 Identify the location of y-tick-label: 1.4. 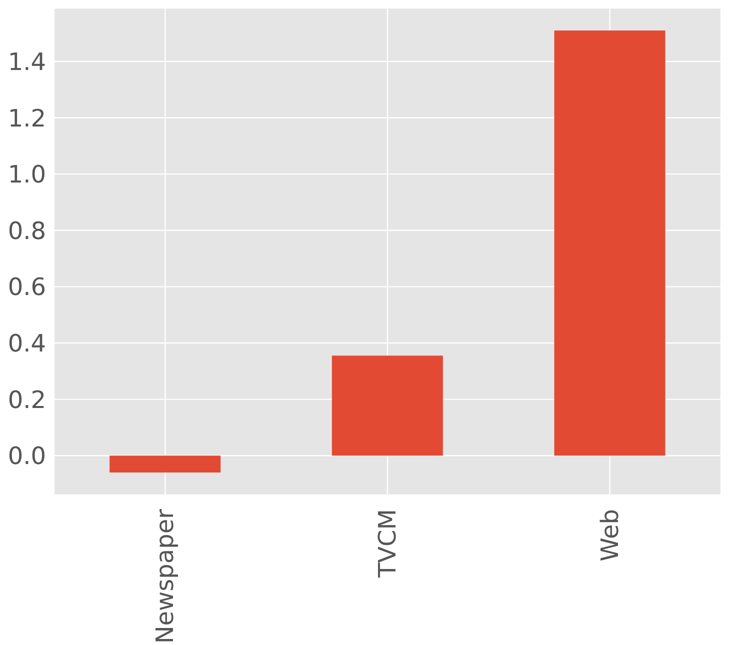
(27, 62).